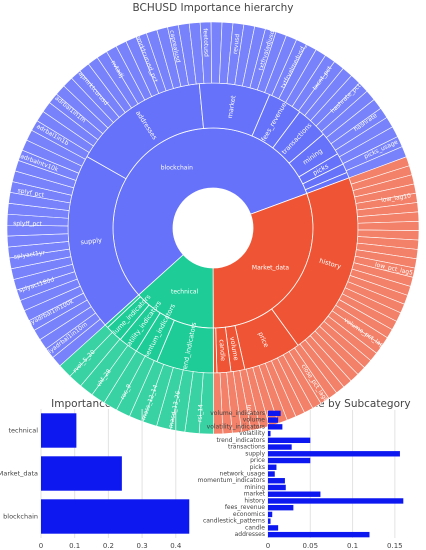 This screenshot has height=550, width=426. Describe the element at coordinates (28, 224) in the screenshot. I see `sunburst-feature-label: splyff_pct` at that location.